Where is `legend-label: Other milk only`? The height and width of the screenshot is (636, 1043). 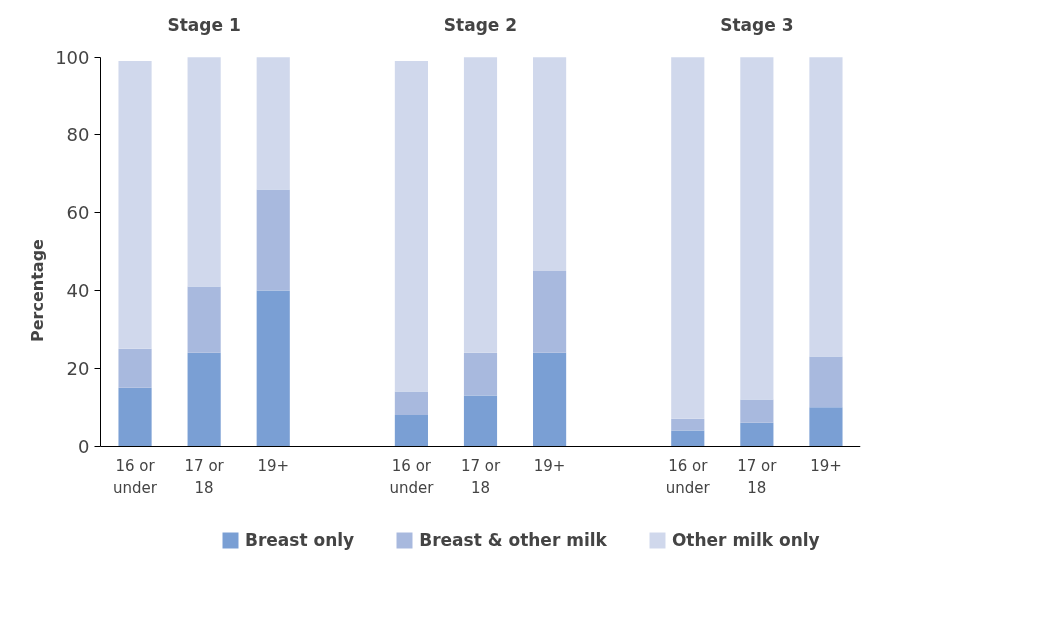
legend-label: Other milk only is located at coordinates (745, 540).